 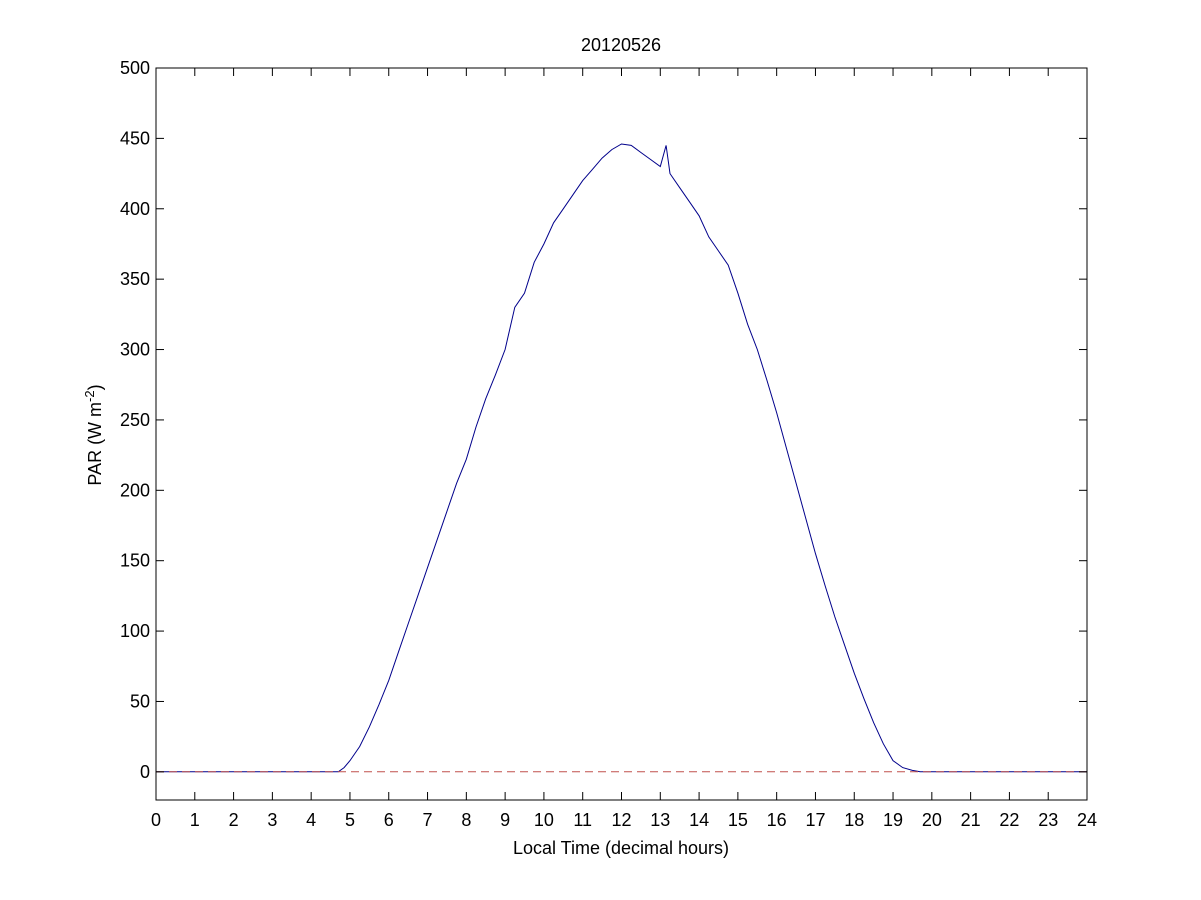 What do you see at coordinates (699, 820) in the screenshot?
I see `x-tick-label: 14` at bounding box center [699, 820].